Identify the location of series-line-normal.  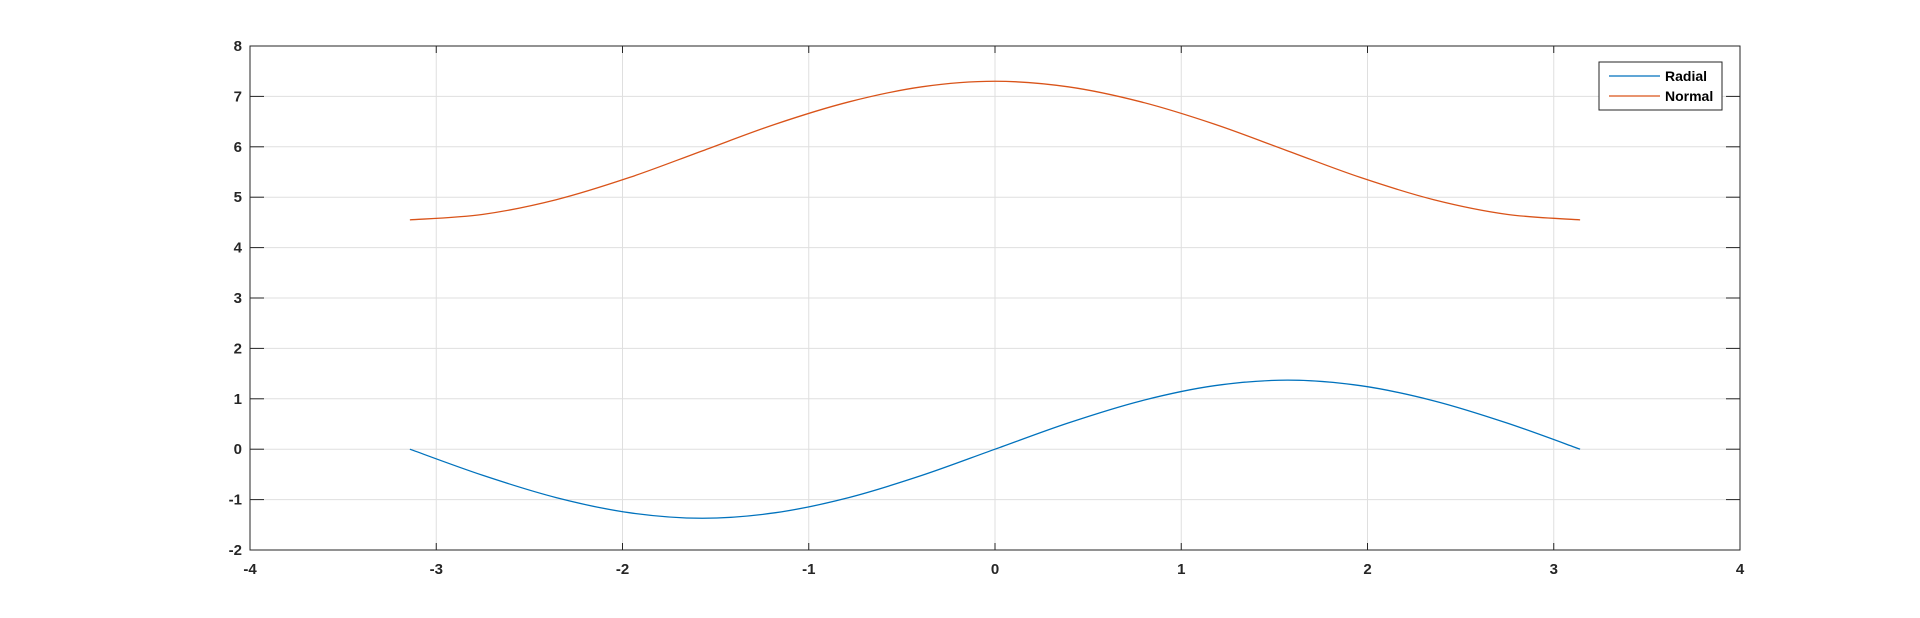
(995, 150).